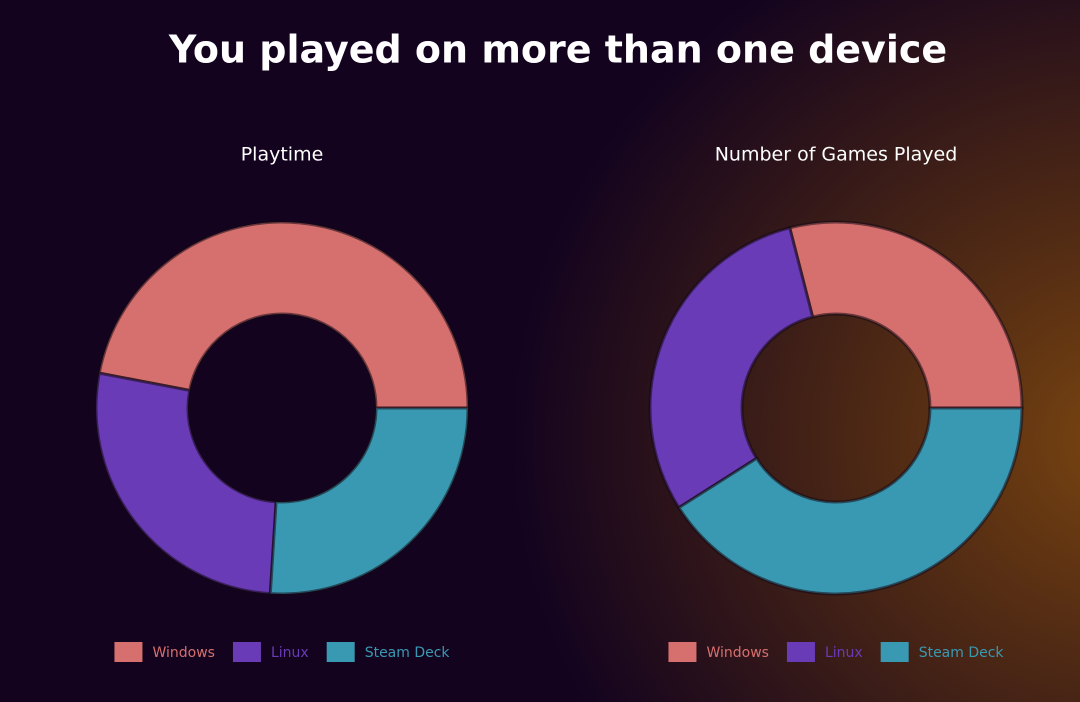 The width and height of the screenshot is (1080, 702). Describe the element at coordinates (557, 50) in the screenshot. I see `page-title: You played on more than one device` at that location.